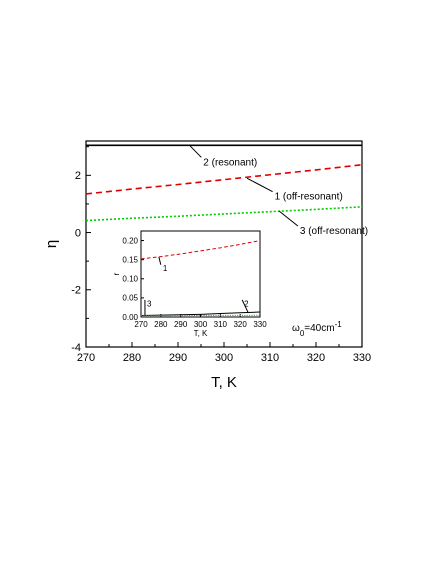 This screenshot has width=436, height=564. I want to click on inset-x-tick-label: 310, so click(221, 324).